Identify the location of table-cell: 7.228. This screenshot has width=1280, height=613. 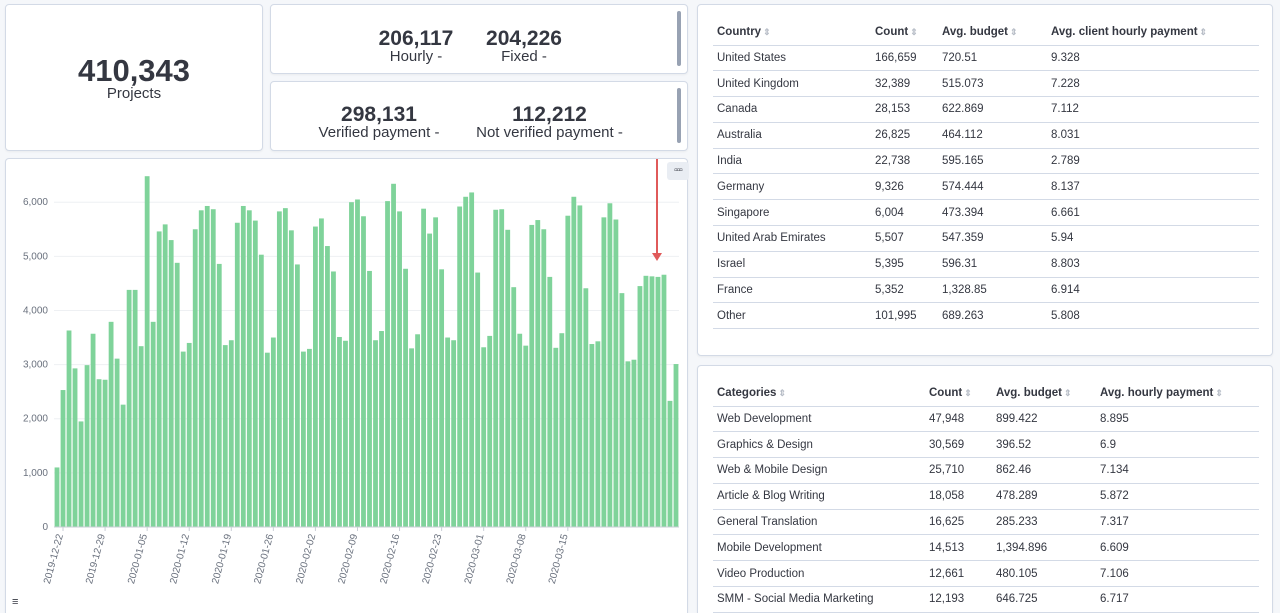
(1153, 84).